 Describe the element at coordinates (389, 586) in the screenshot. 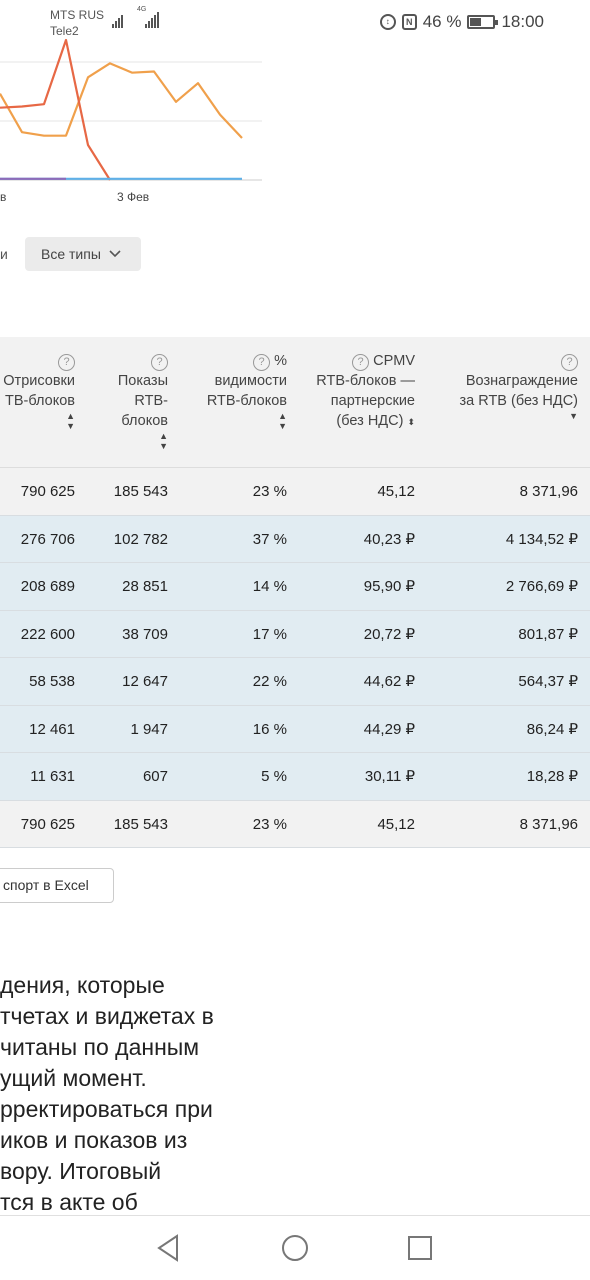

I see `cell: 95,90 ₽` at that location.